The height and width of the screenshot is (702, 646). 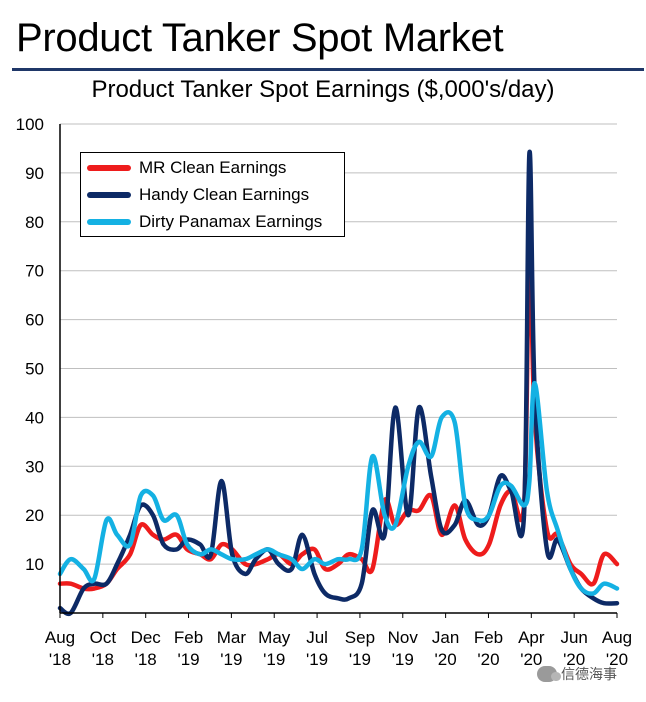 I want to click on x-tick-label-month: May, so click(x=274, y=637).